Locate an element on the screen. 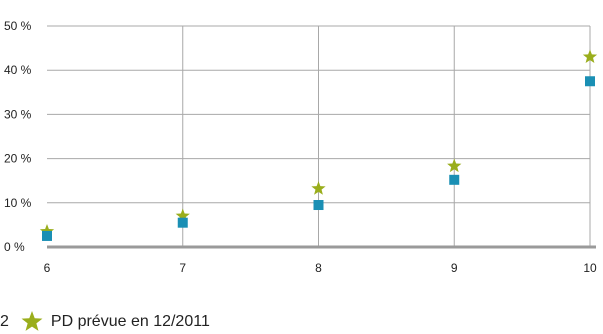  x-tick-label: 10 is located at coordinates (590, 268).